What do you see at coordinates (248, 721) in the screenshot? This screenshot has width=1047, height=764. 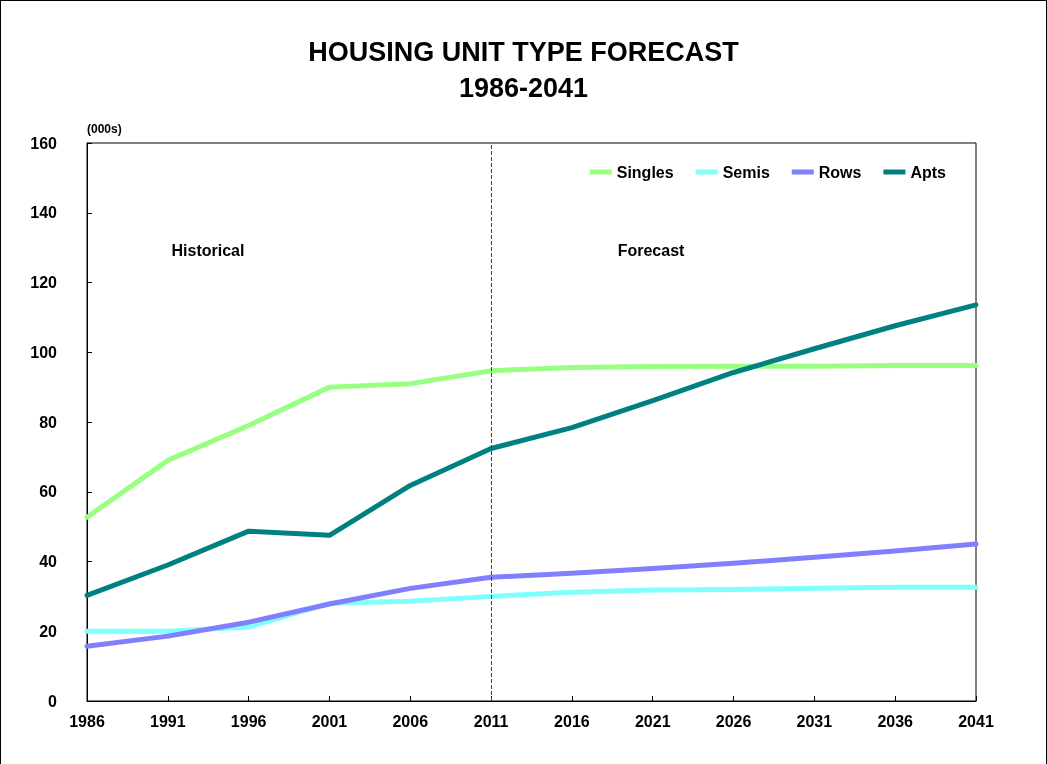 I see `x-tick-label: 1996` at bounding box center [248, 721].